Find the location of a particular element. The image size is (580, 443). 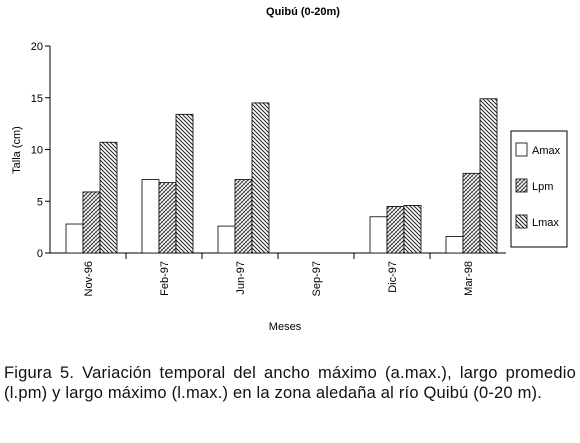

legend-swatch-amax is located at coordinates (521, 149).